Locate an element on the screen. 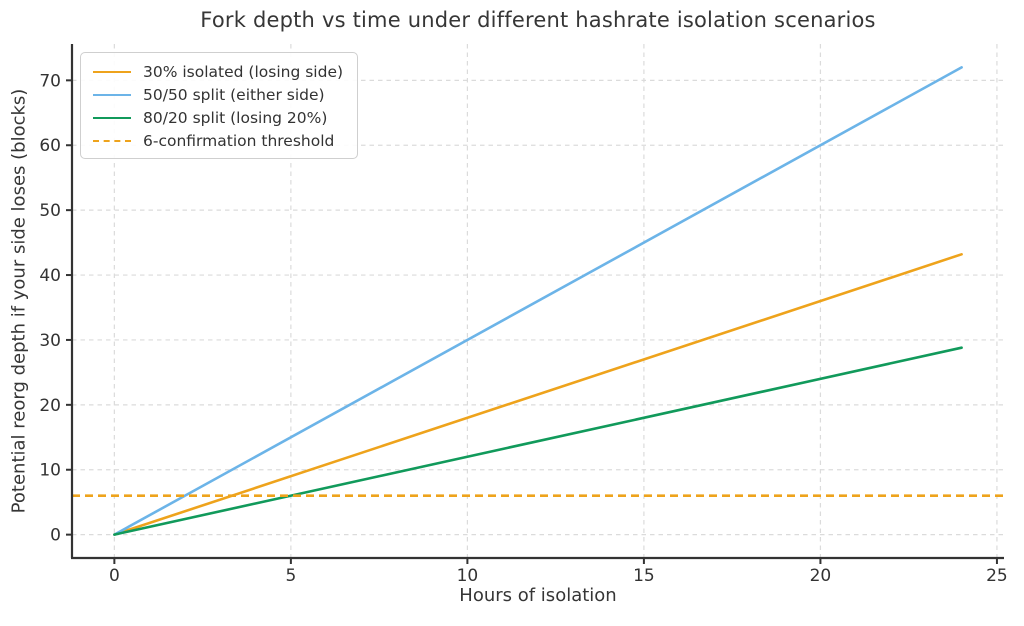  y-tick-label: 60 is located at coordinates (50, 146).